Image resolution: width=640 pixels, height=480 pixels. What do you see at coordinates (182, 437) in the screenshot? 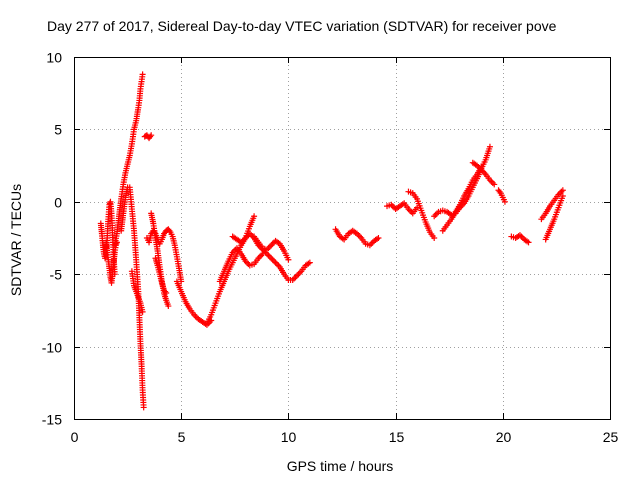
I see `x-tick-label: 5` at bounding box center [182, 437].